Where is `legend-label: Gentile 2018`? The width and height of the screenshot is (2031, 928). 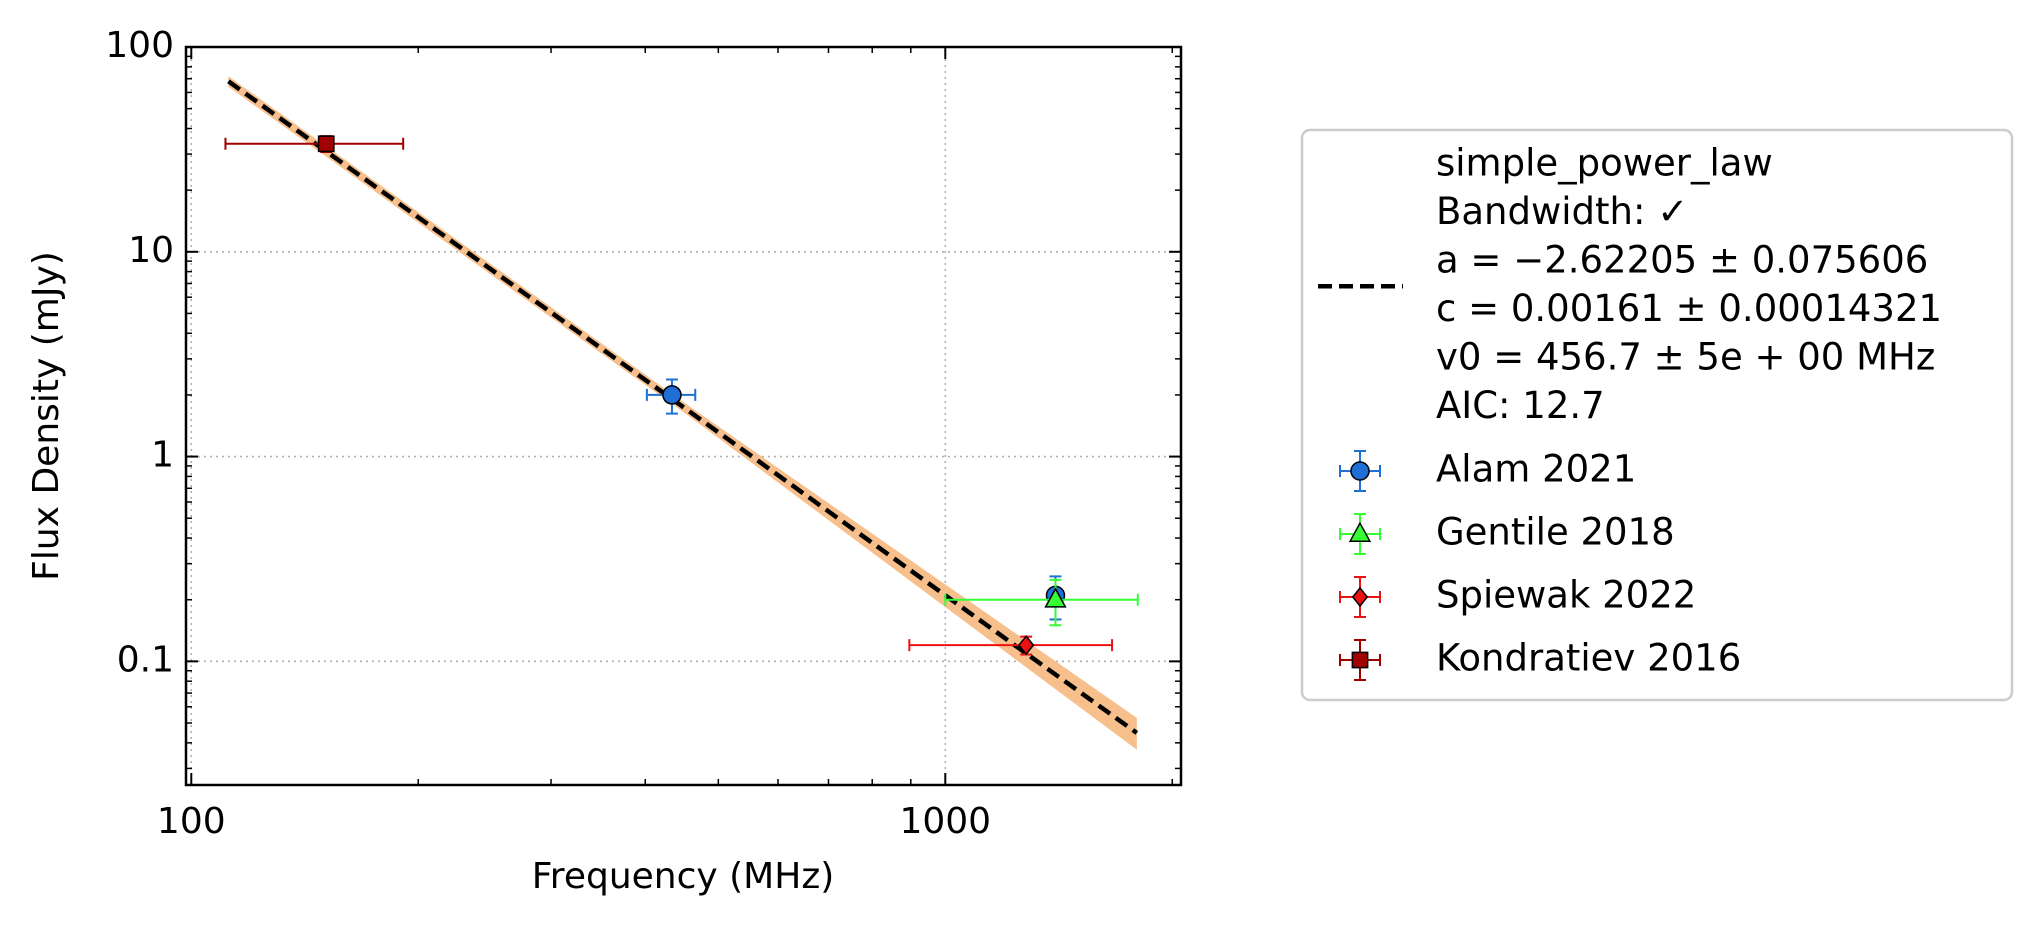
legend-label: Gentile 2018 is located at coordinates (1555, 532).